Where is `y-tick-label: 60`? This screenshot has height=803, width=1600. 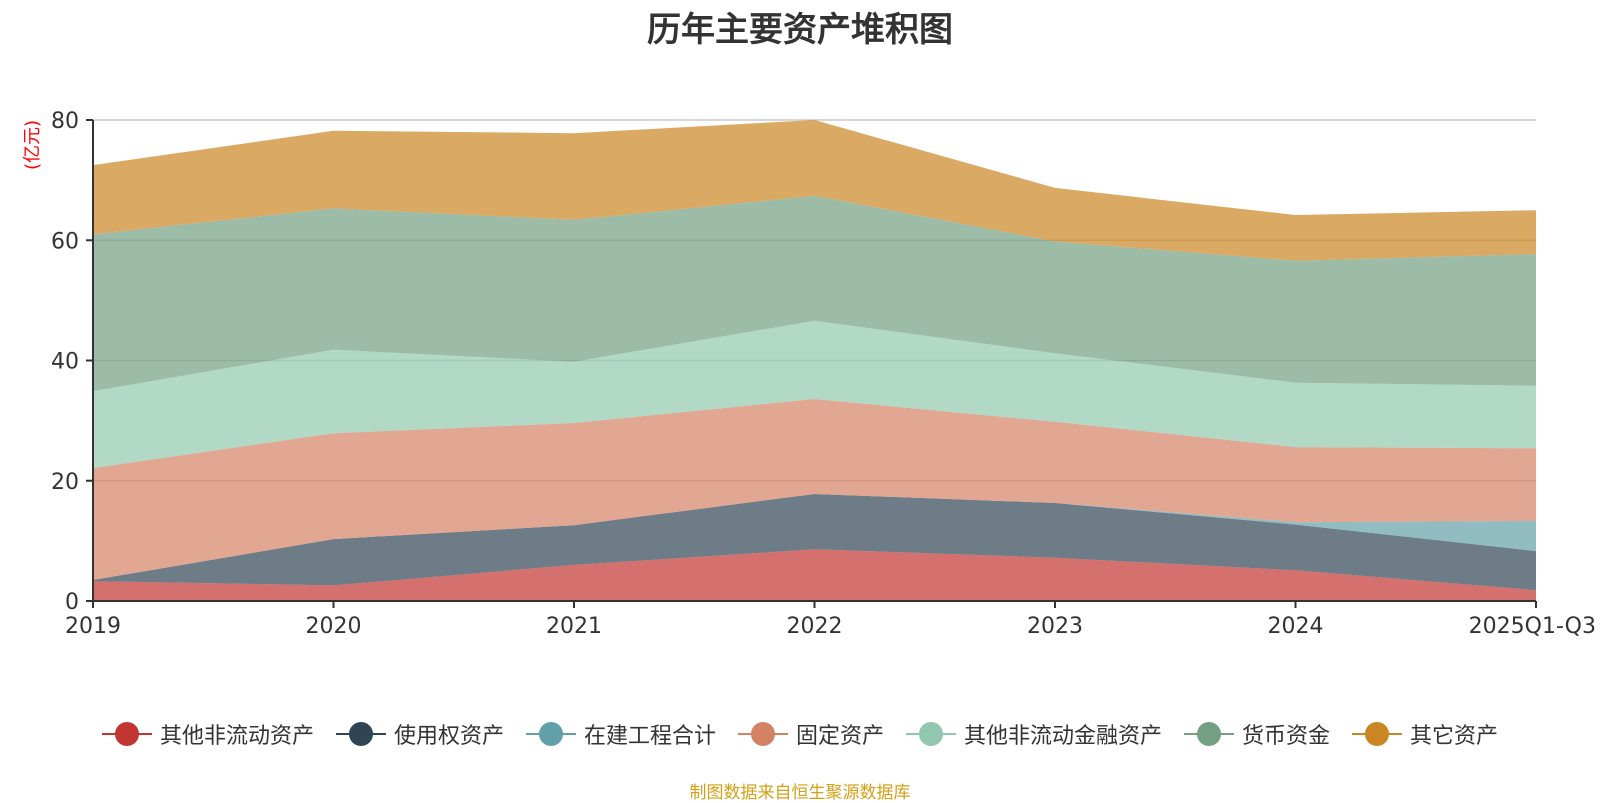 y-tick-label: 60 is located at coordinates (65, 241).